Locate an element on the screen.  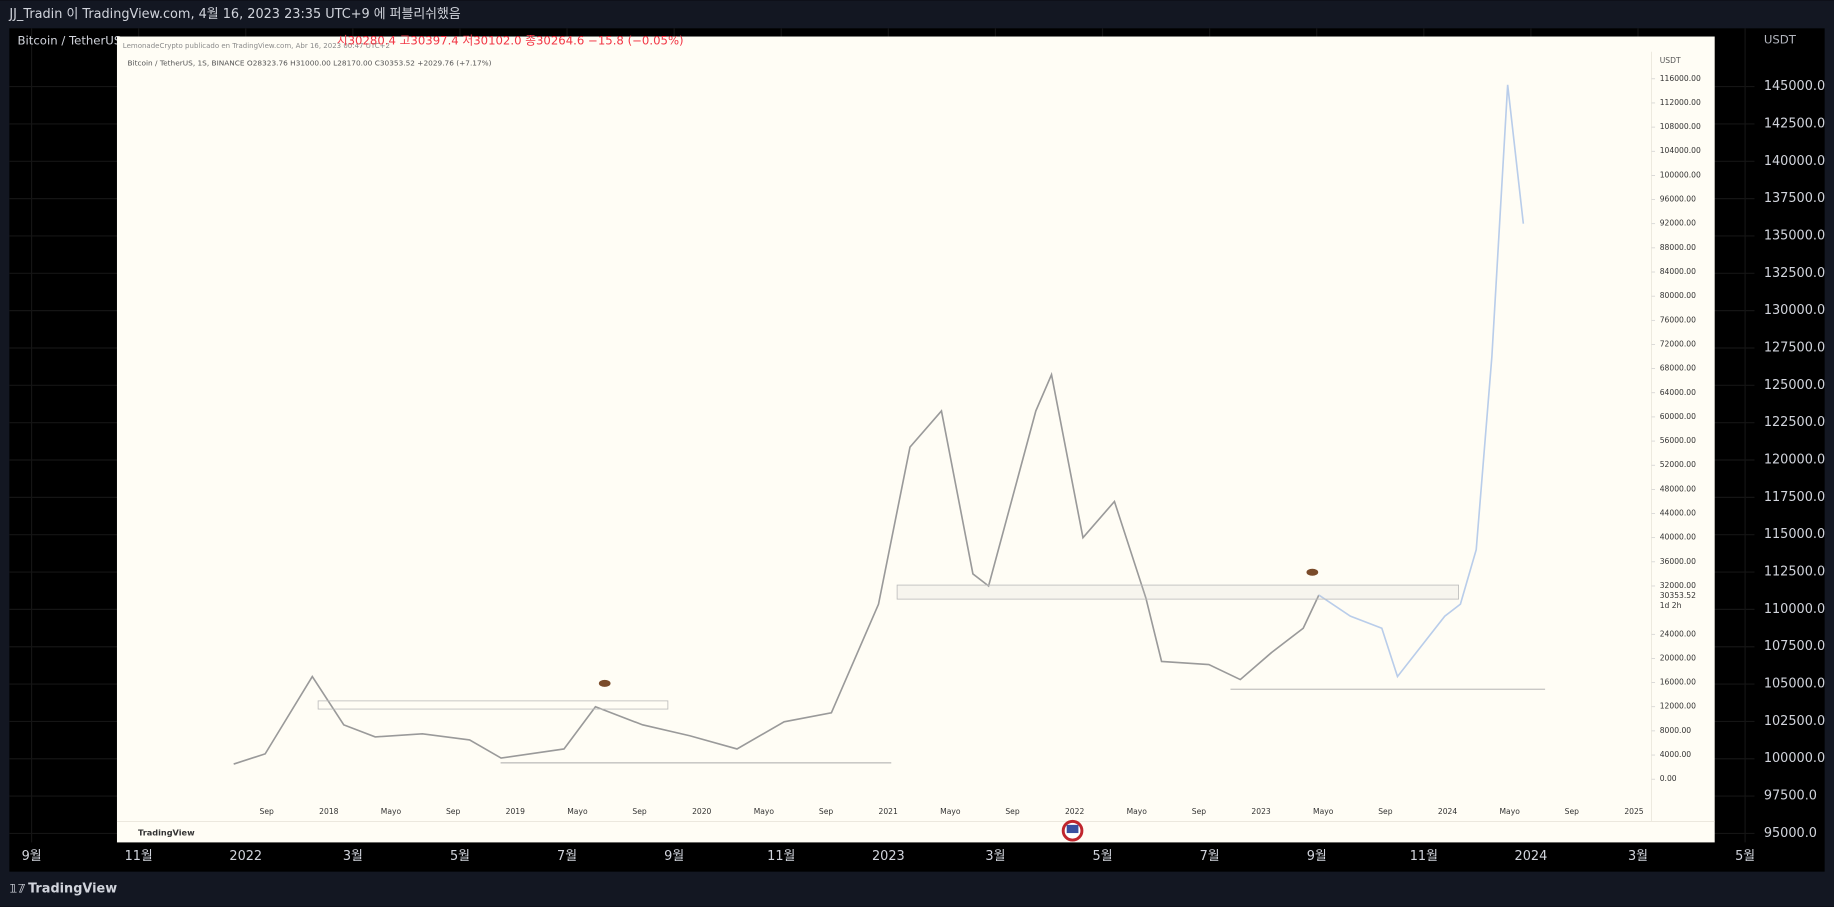
inner-time-label: 2022 is located at coordinates (1074, 811).